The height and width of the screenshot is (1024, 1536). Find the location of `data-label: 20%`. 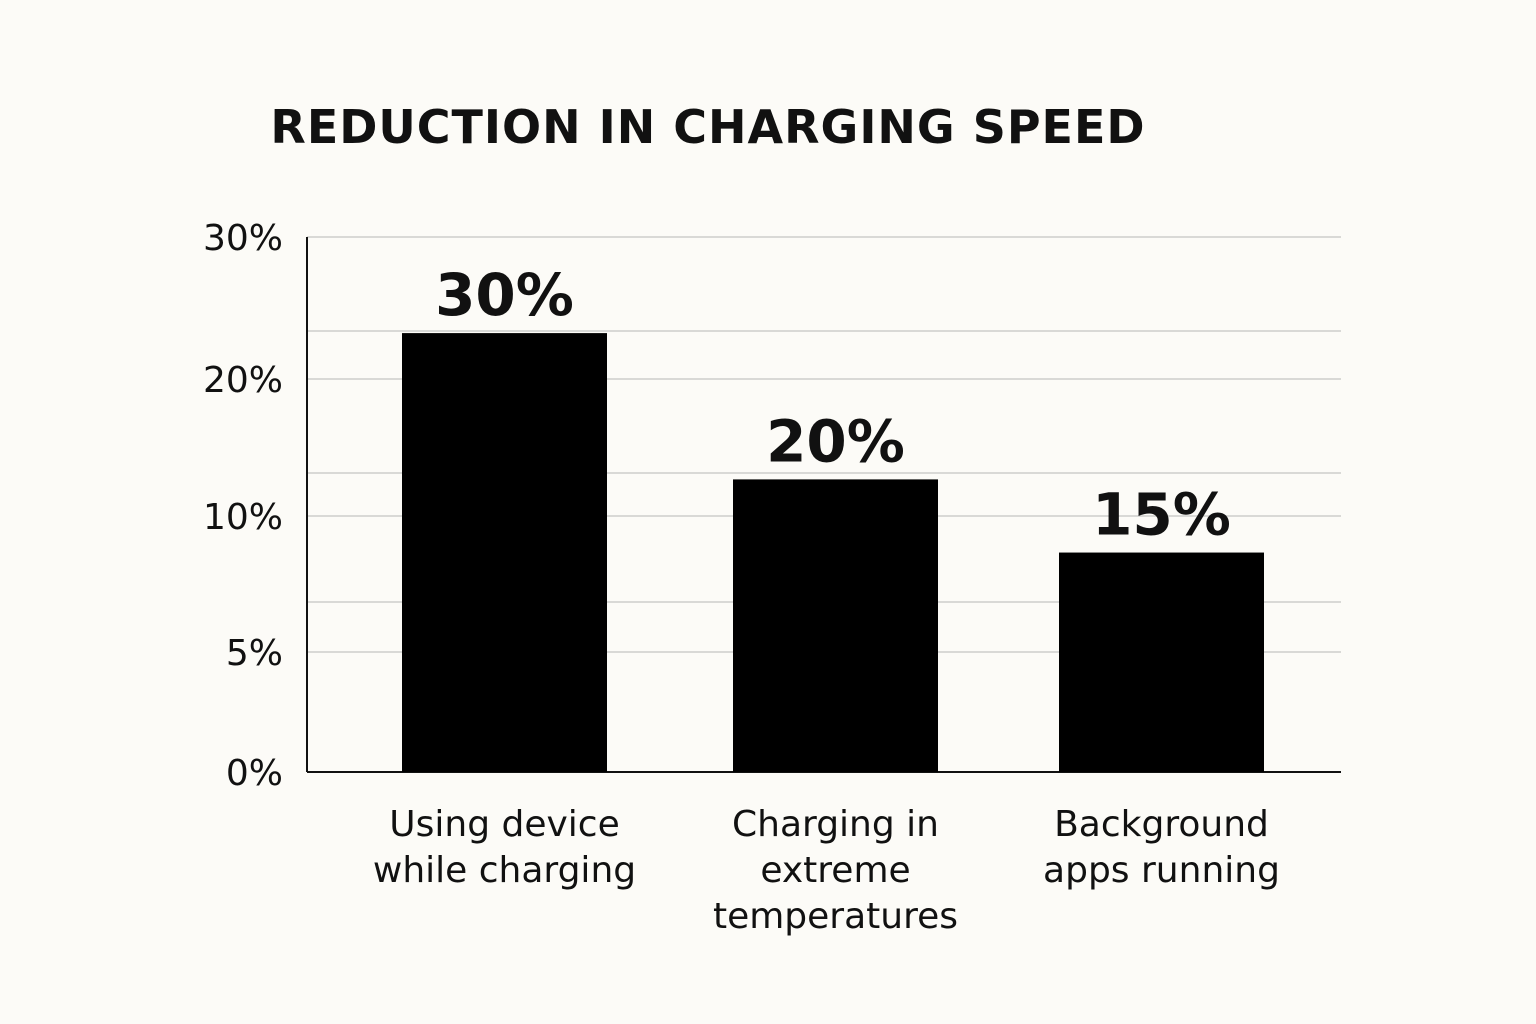

data-label: 20% is located at coordinates (835, 441).